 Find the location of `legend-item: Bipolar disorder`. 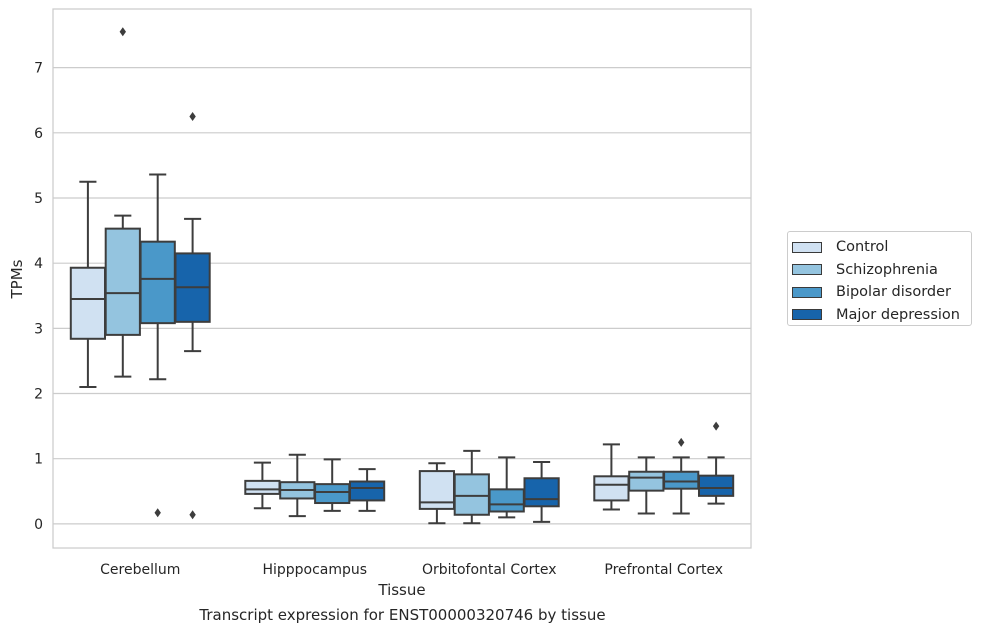

legend-item: Bipolar disorder is located at coordinates (879, 292).